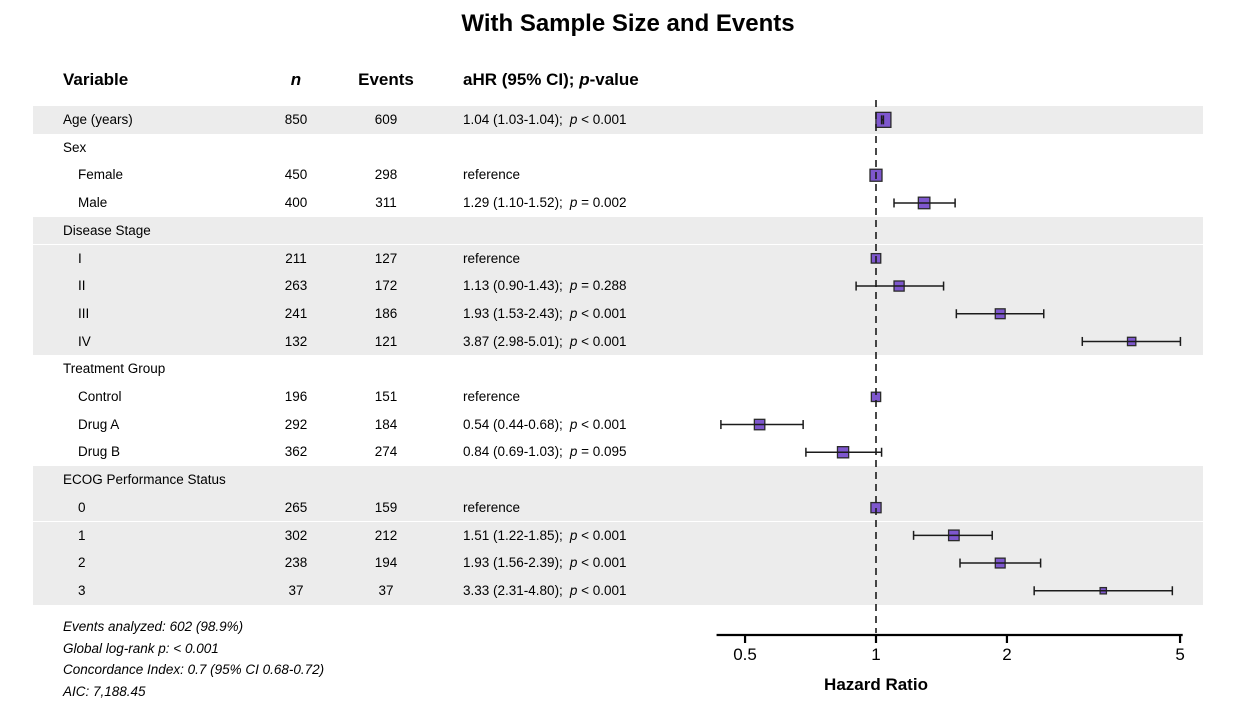 The width and height of the screenshot is (1235, 720). Describe the element at coordinates (153, 626) in the screenshot. I see `footer-line: Events analyzed: 602 (98.9%)` at that location.